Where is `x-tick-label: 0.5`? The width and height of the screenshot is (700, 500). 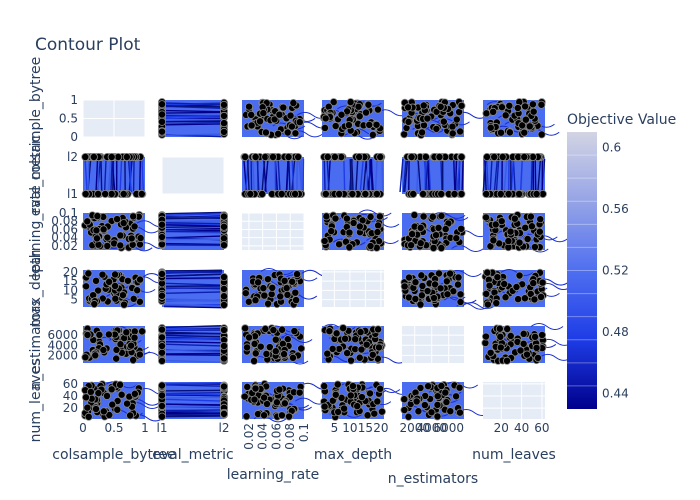
x-tick-label: 0.5 is located at coordinates (113, 428).